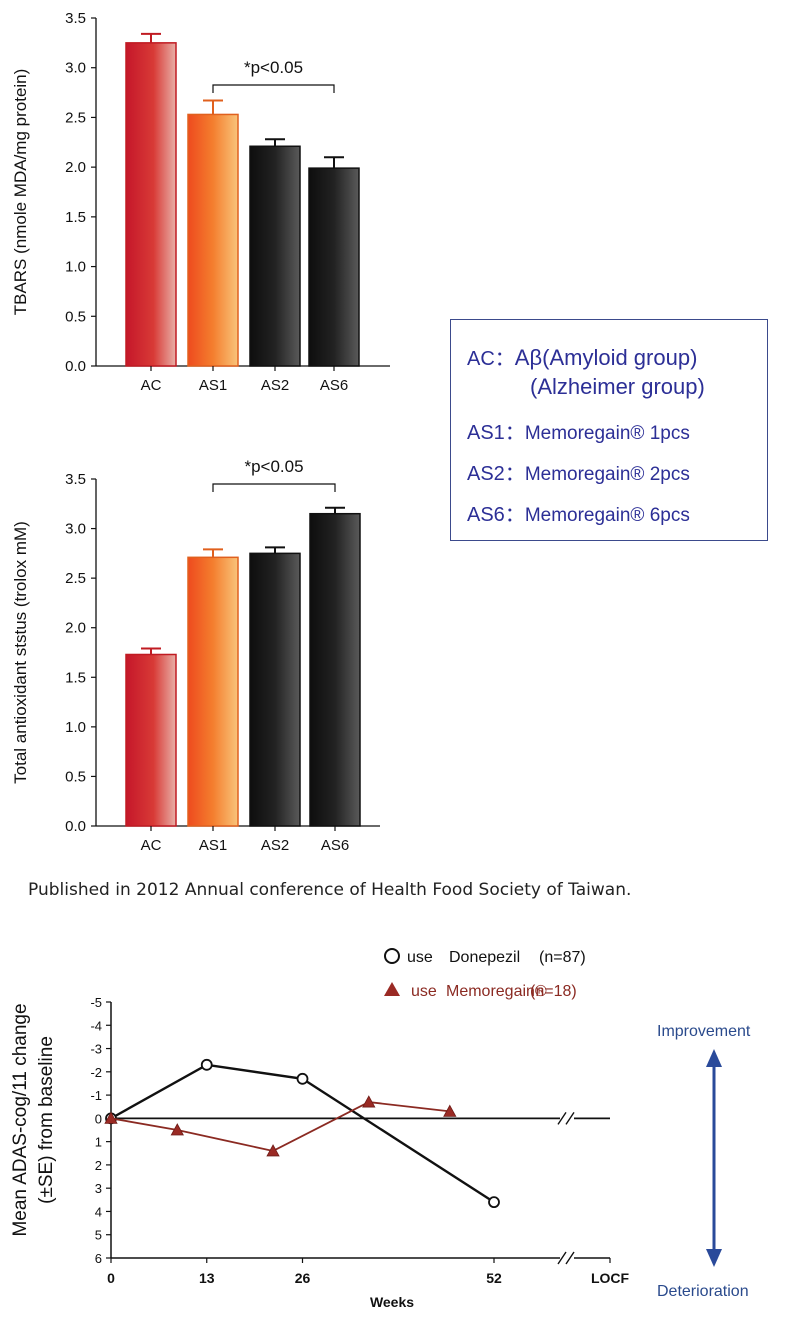  What do you see at coordinates (562, 957) in the screenshot?
I see `legend-count: (n=87)` at bounding box center [562, 957].